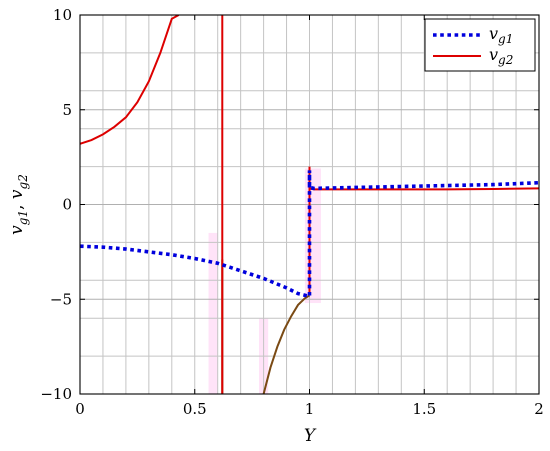 The image size is (550, 451). Describe the element at coordinates (493, 54) in the screenshot. I see `legend-label-vg2-main: v` at that location.